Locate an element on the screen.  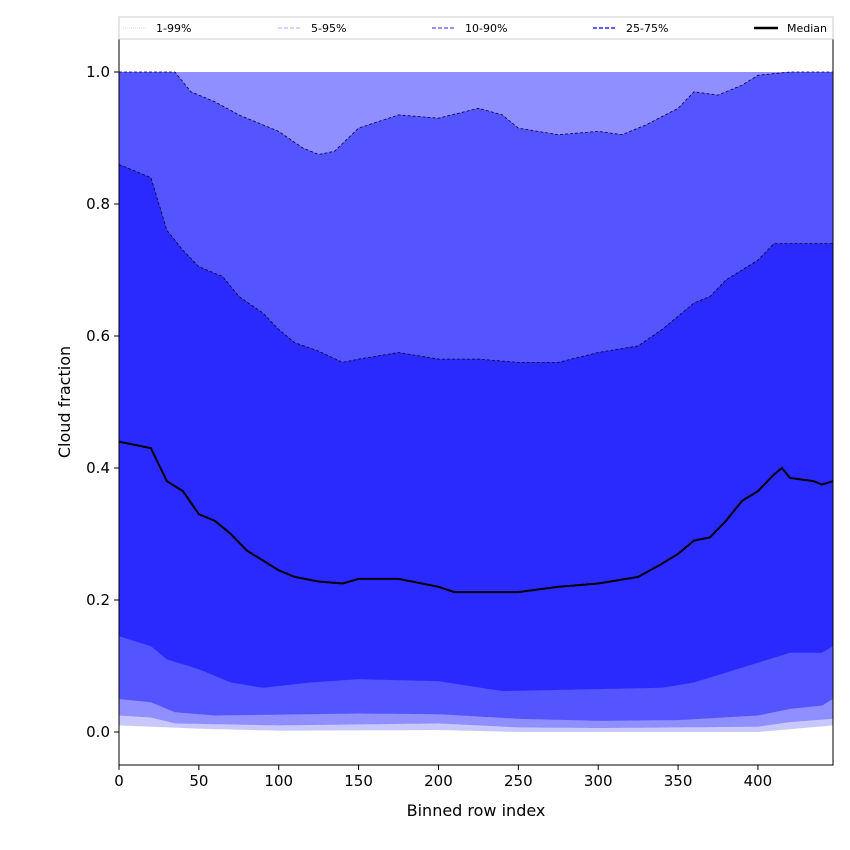
y-axis: 0.0 0.2 0.4 0.6 0.8 1.0 is located at coordinates (102, 402).